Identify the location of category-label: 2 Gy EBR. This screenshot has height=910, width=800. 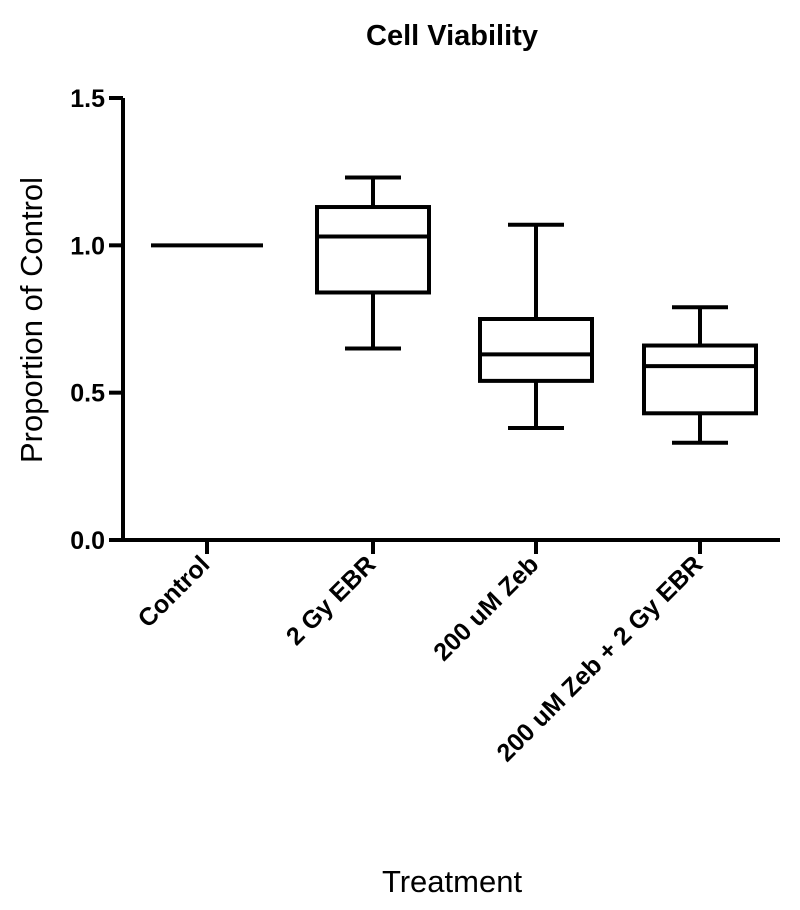
(331, 600).